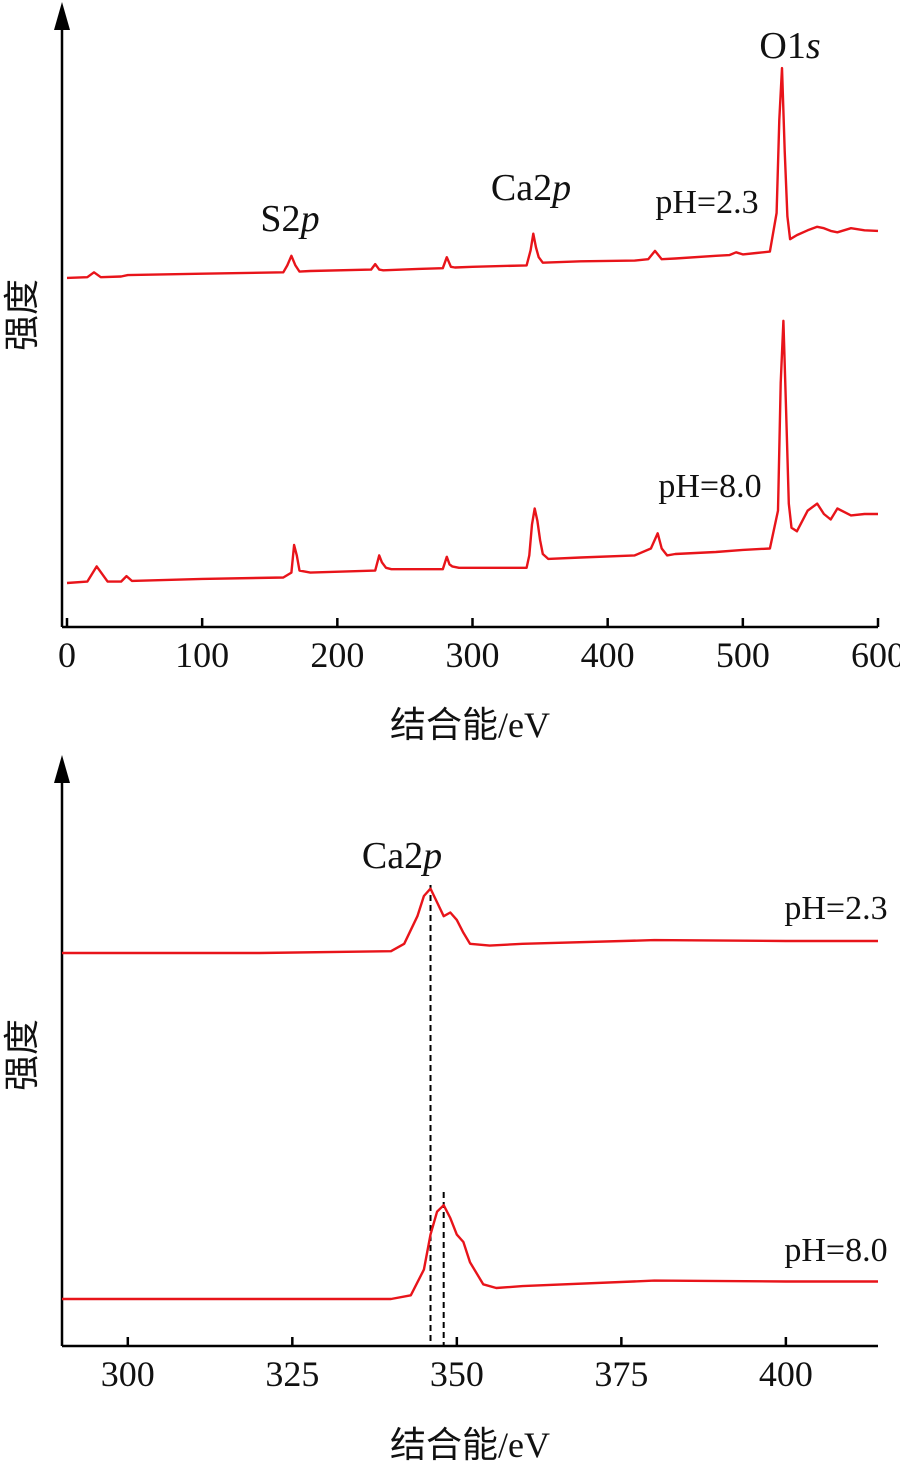 Image resolution: width=900 pixels, height=1478 pixels. Describe the element at coordinates (337, 655) in the screenshot. I see `x-tick-label-200: 200` at that location.